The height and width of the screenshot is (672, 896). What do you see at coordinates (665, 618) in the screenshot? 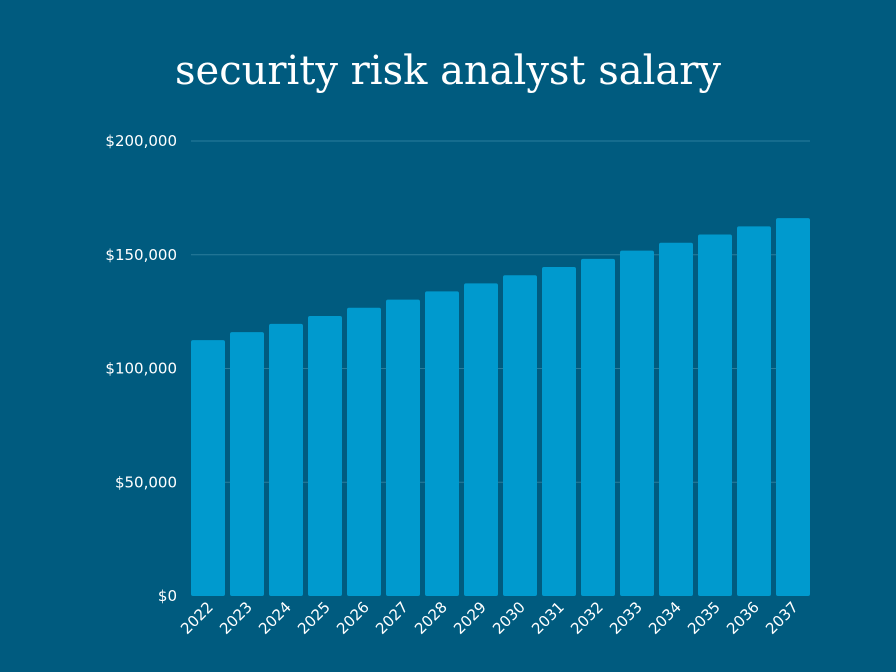
I see `x-tick-label: 2034` at bounding box center [665, 618].